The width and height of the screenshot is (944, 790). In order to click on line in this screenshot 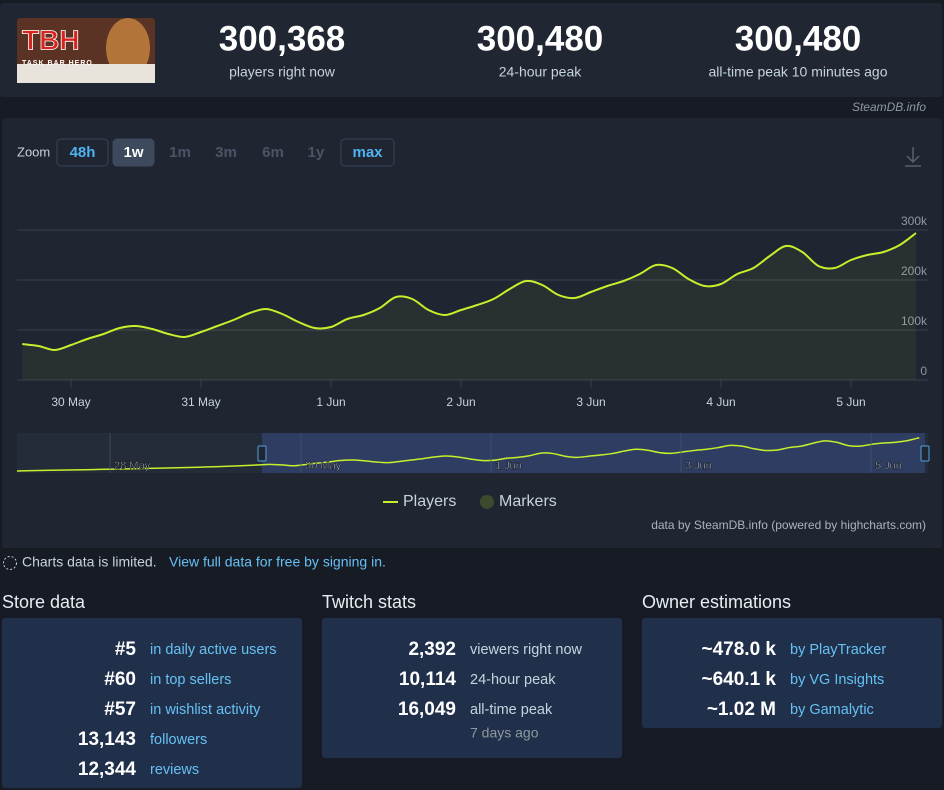, I will do `click(469, 292)`.